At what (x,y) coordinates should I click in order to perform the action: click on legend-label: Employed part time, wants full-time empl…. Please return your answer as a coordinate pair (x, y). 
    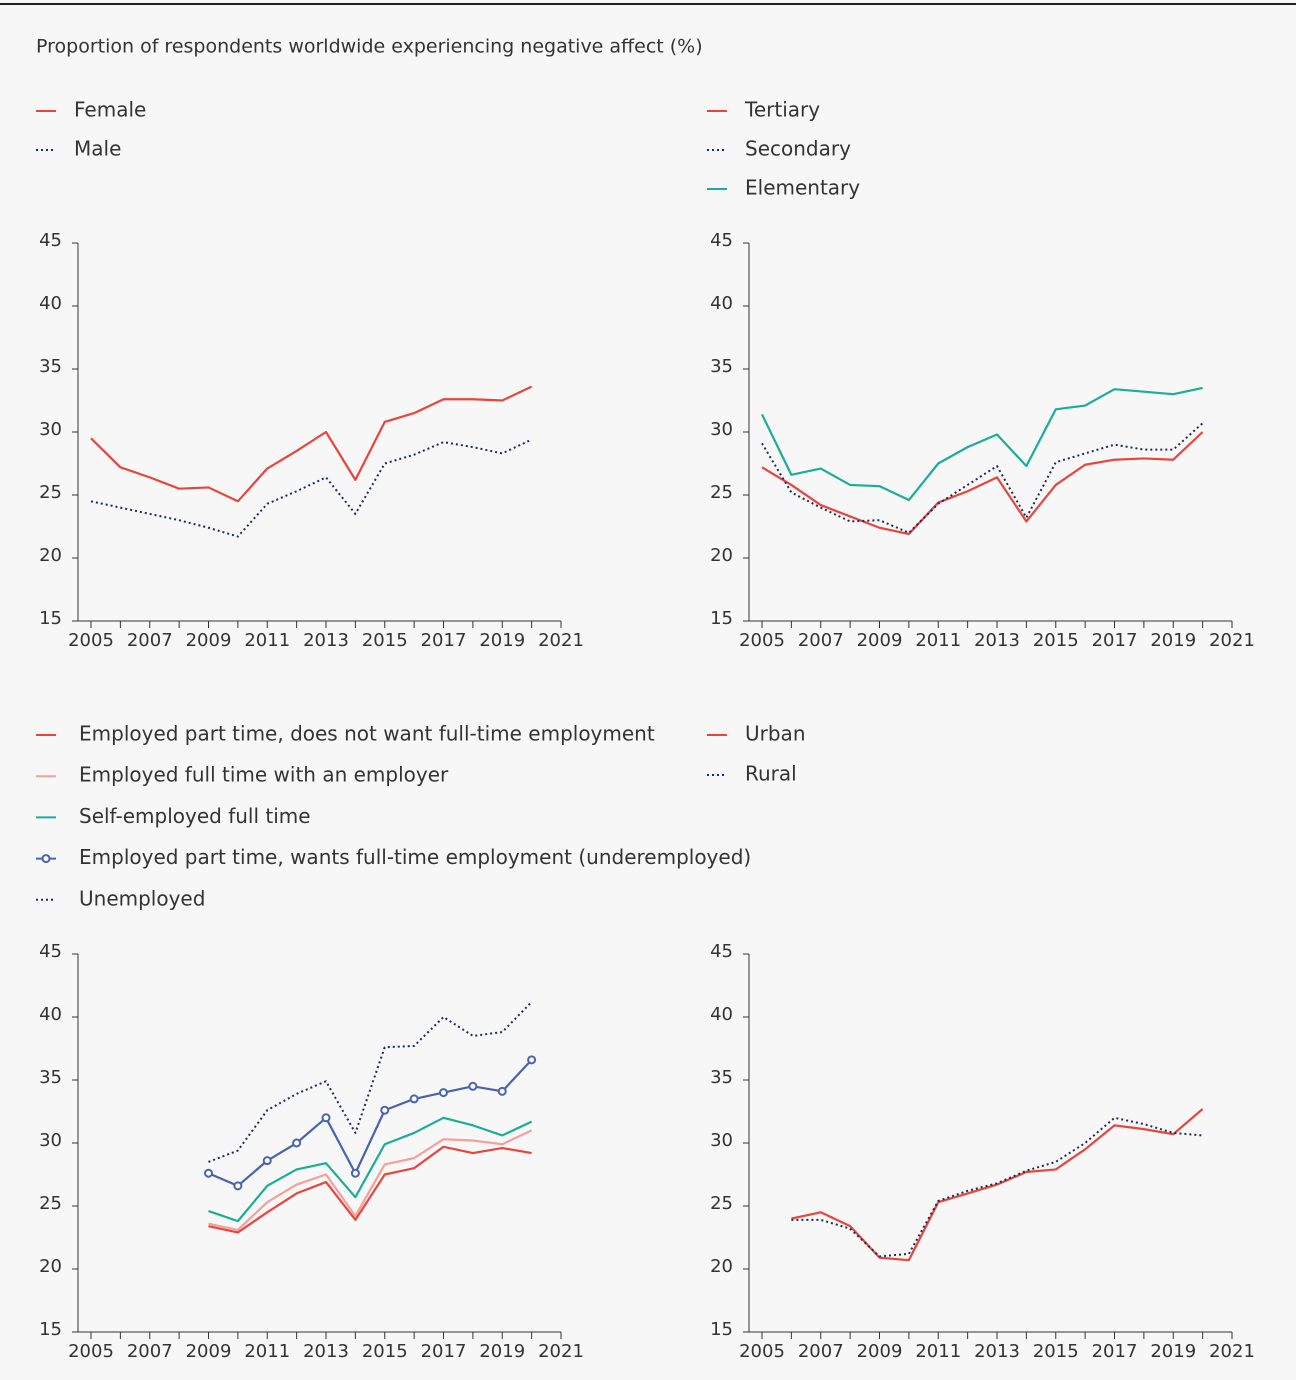
    Looking at the image, I should click on (415, 857).